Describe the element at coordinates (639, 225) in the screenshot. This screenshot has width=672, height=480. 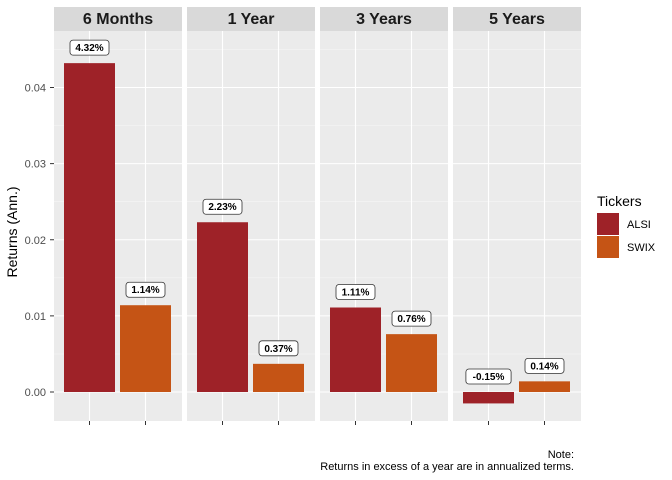
I see `legend-label: ALSI` at that location.